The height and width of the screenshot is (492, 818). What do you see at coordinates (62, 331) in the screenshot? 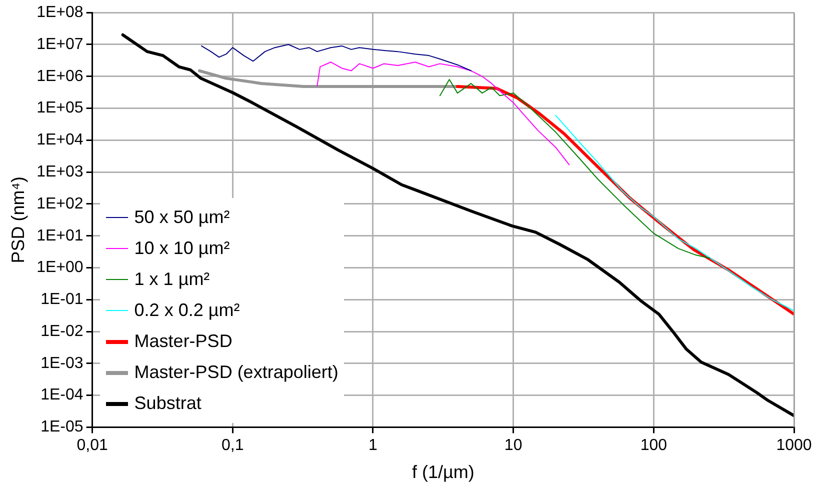
I see `y-tick-label: 1E-02` at bounding box center [62, 331].